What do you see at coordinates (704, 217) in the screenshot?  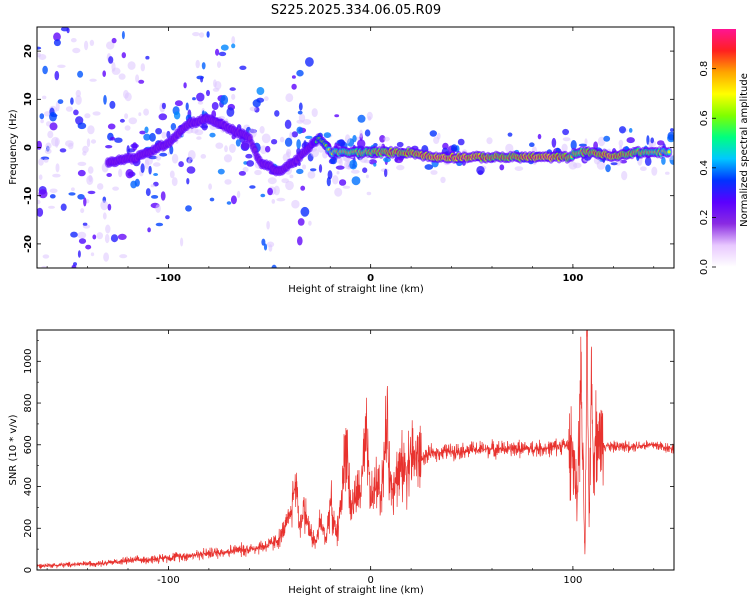 I see `colorbar-tick-label: 0.2` at bounding box center [704, 217].